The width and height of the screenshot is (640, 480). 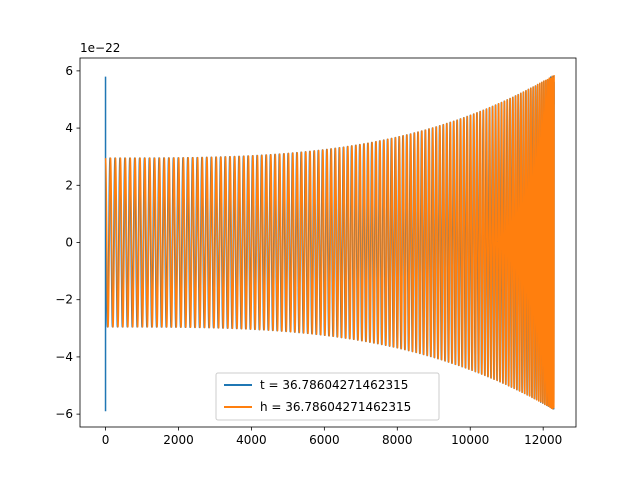 What do you see at coordinates (178, 440) in the screenshot?
I see `x-tick-label: 2000` at bounding box center [178, 440].